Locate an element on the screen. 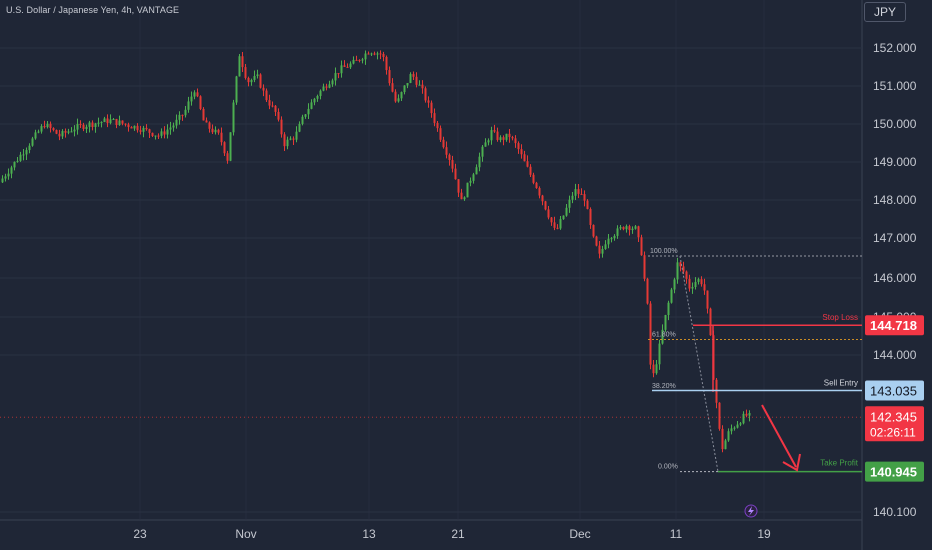 This screenshot has height=550, width=932. y-tick-label: 152.000 is located at coordinates (895, 48).